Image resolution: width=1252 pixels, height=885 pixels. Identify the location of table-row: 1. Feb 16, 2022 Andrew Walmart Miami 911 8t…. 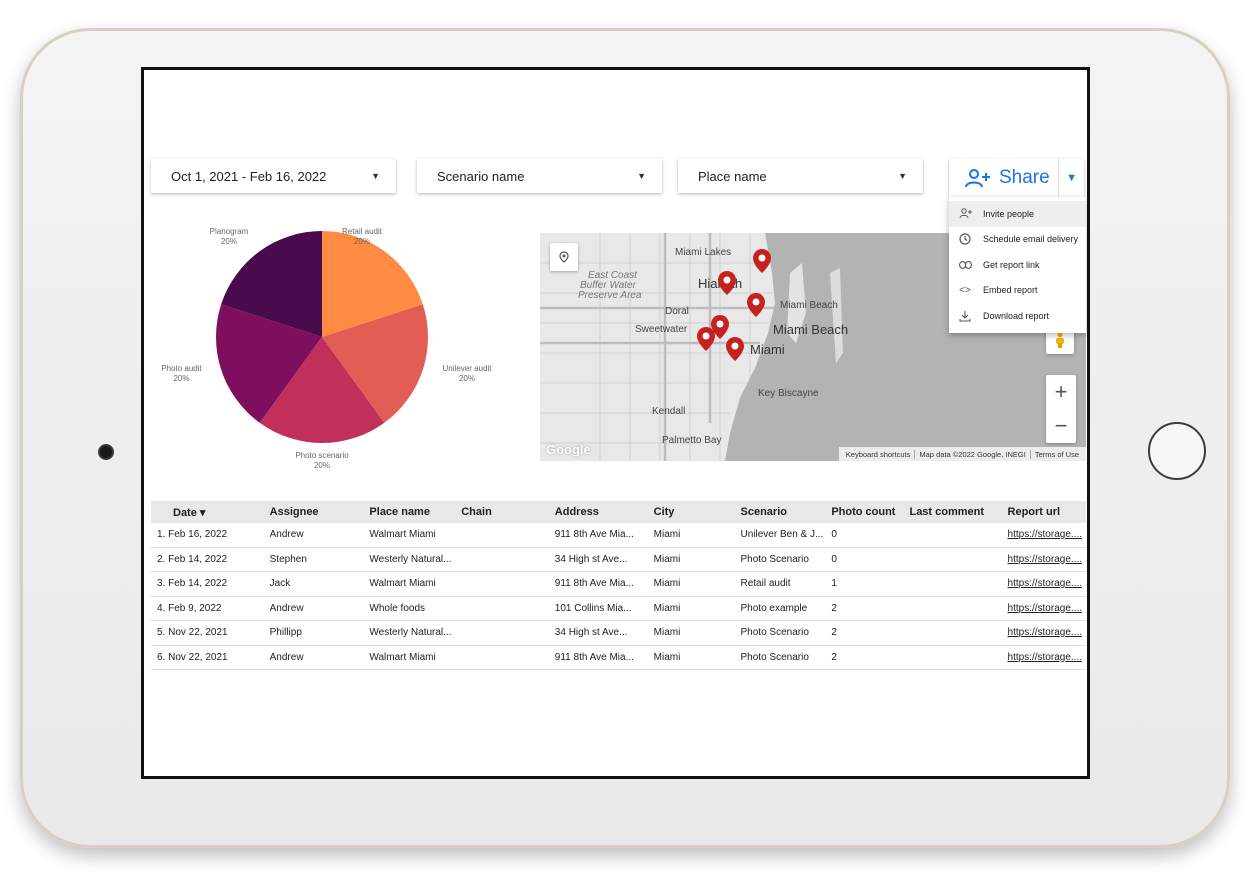
(618, 535).